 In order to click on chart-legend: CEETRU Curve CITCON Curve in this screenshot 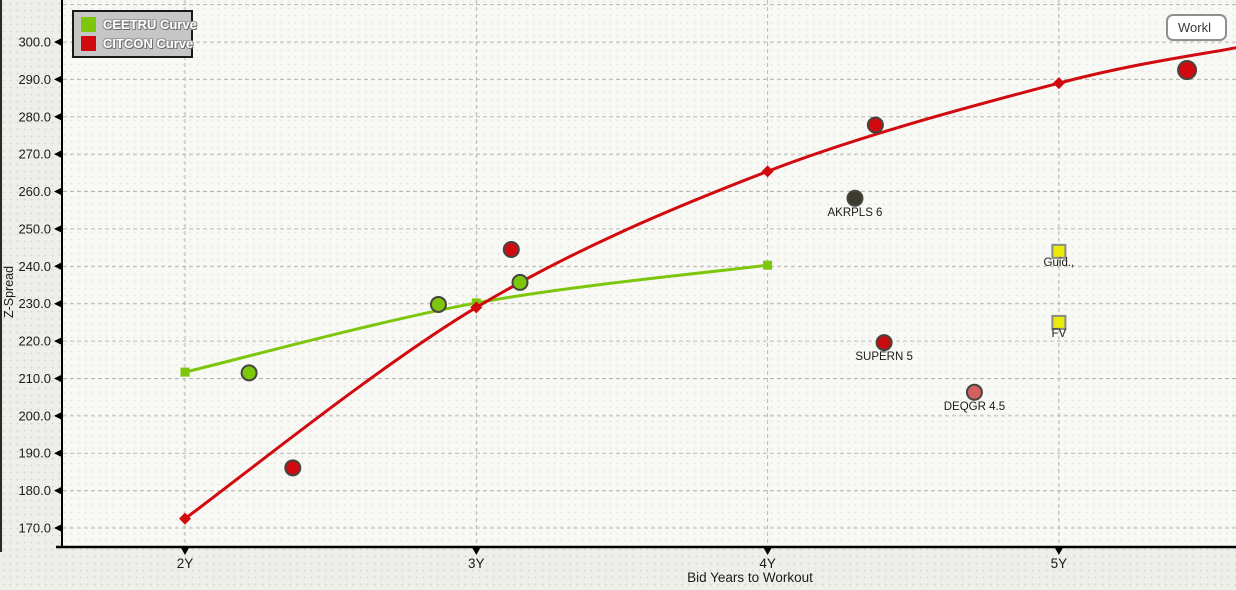, I will do `click(134, 34)`.